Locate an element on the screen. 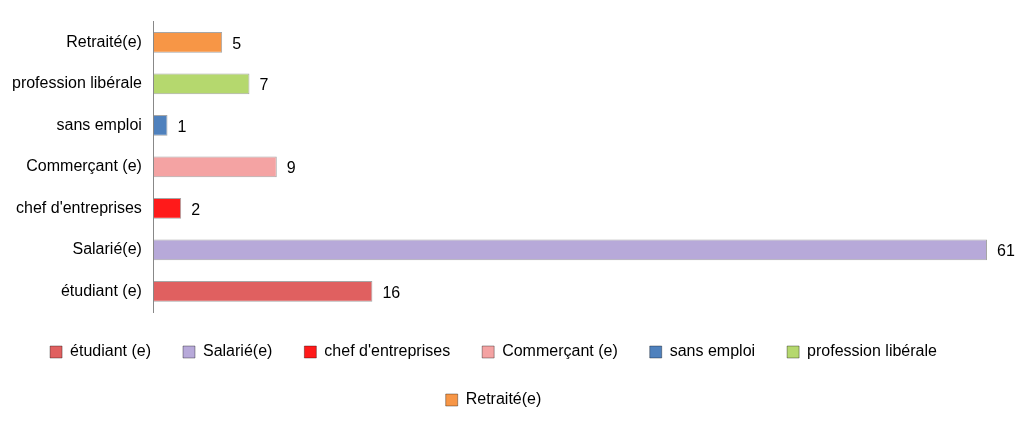  legend-label: Commerçant (e) is located at coordinates (560, 351).